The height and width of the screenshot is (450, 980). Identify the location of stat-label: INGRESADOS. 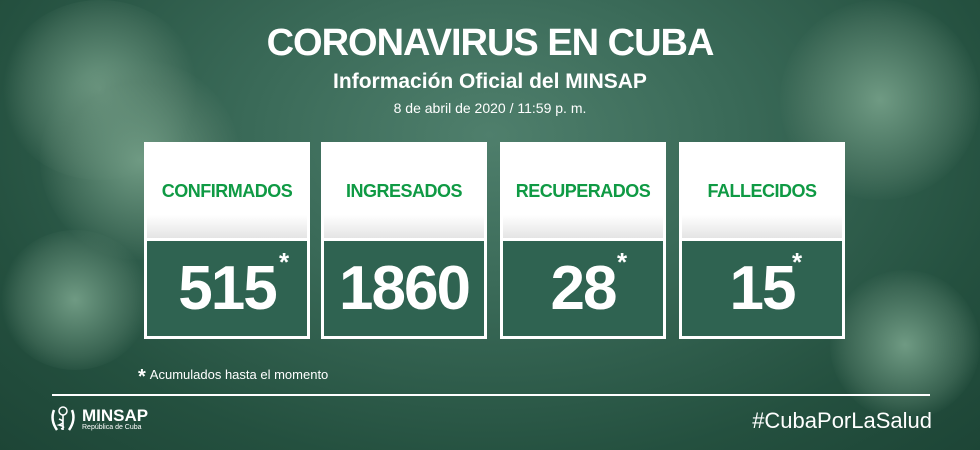
(404, 191).